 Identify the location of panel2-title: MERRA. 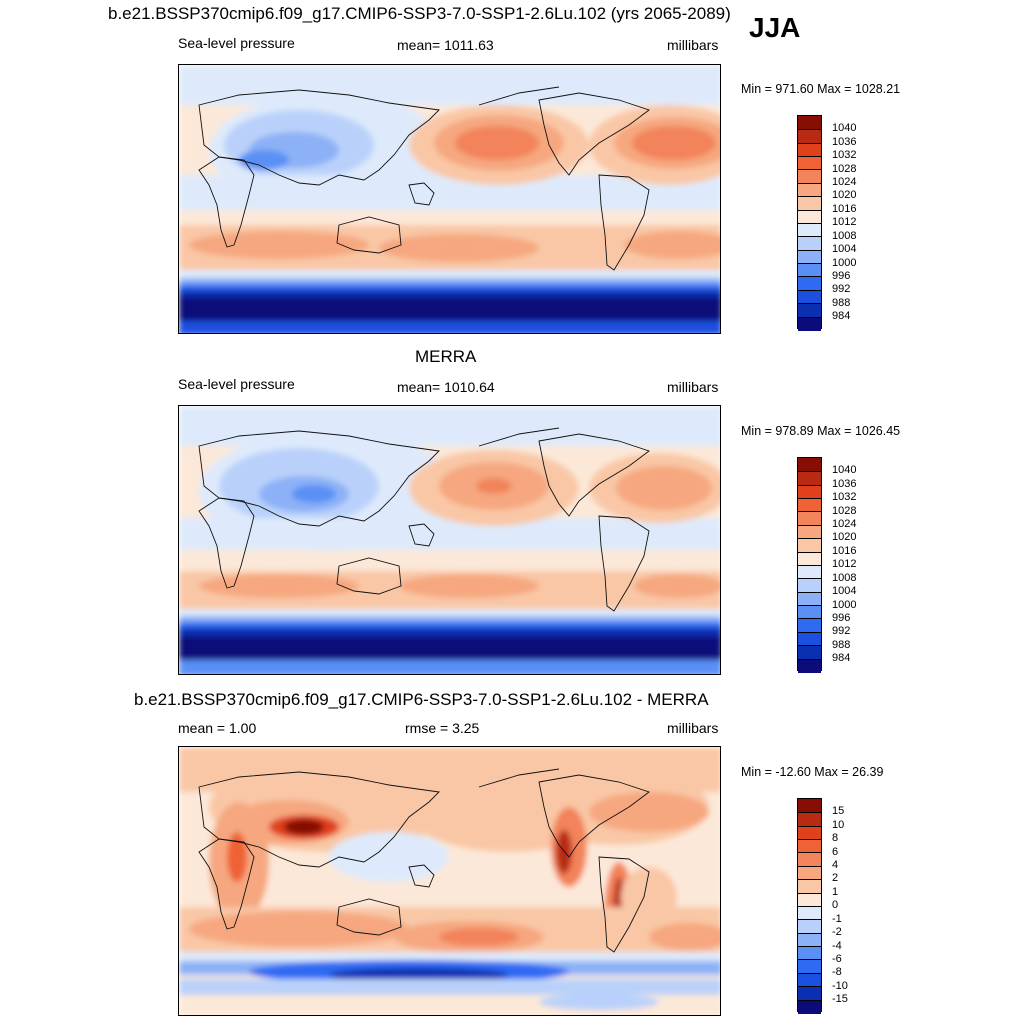
(446, 356).